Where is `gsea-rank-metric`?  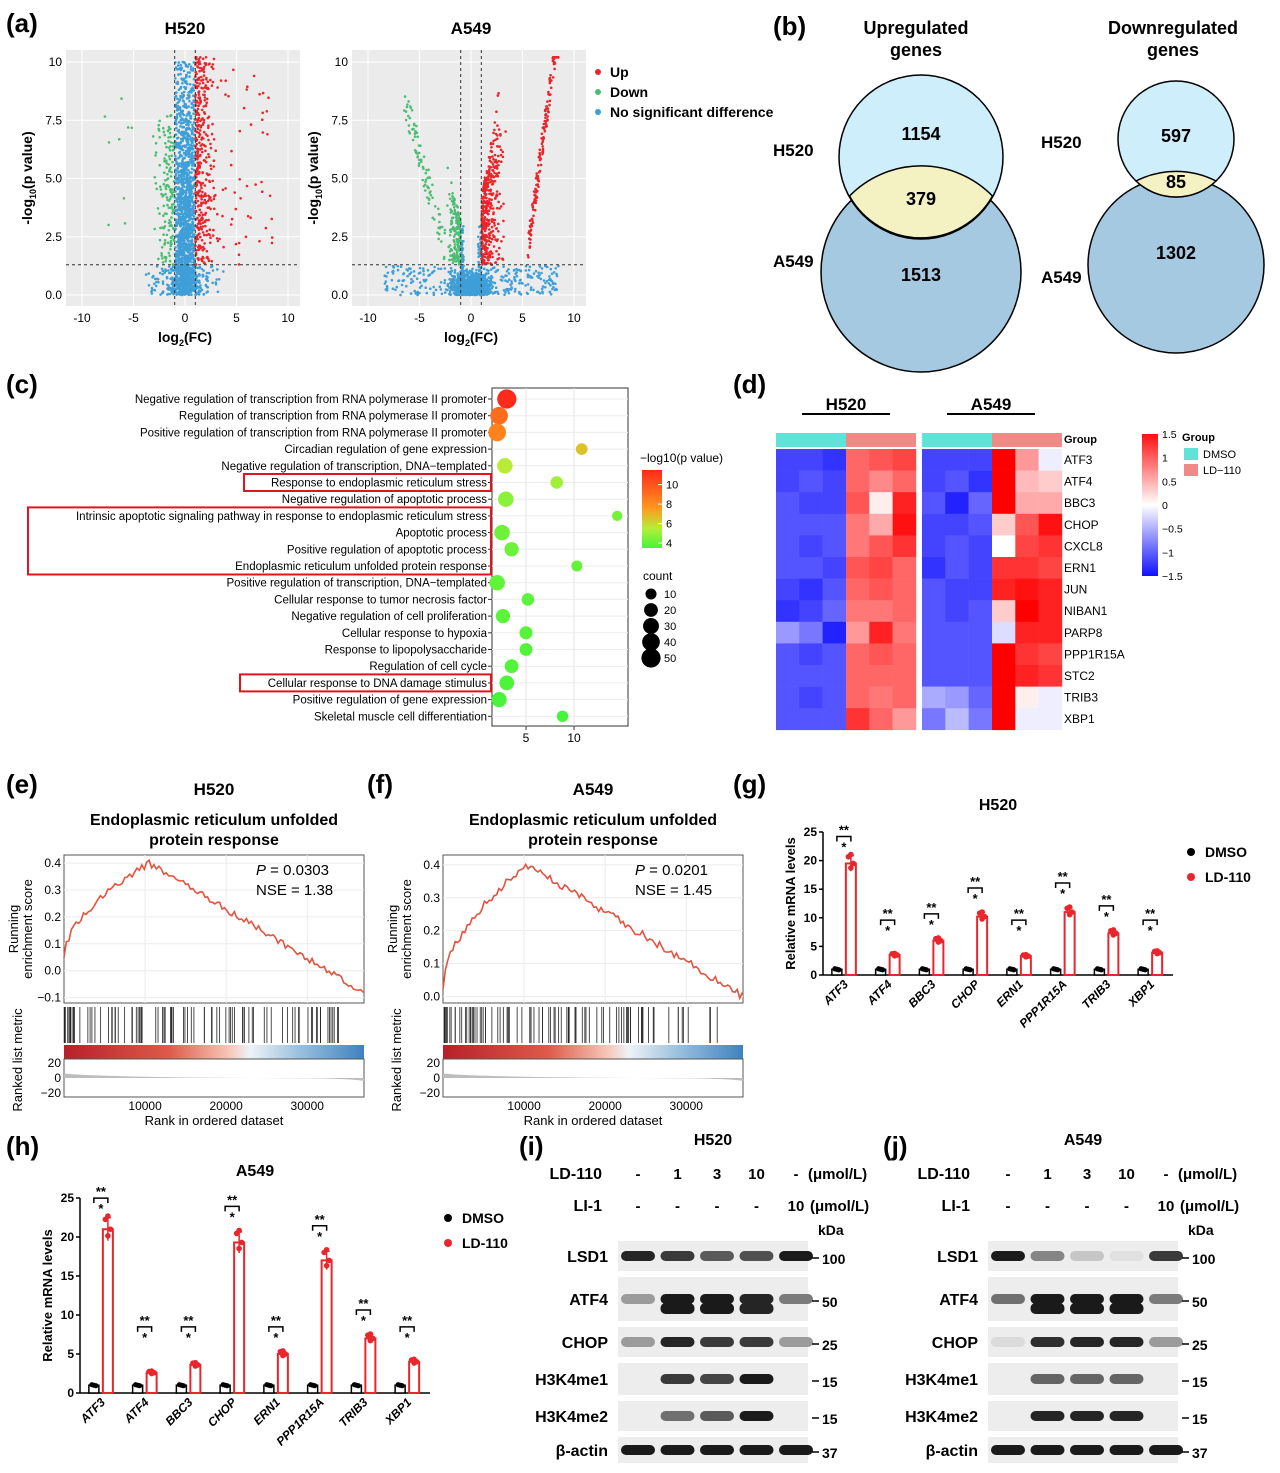 gsea-rank-metric is located at coordinates (214, 1077).